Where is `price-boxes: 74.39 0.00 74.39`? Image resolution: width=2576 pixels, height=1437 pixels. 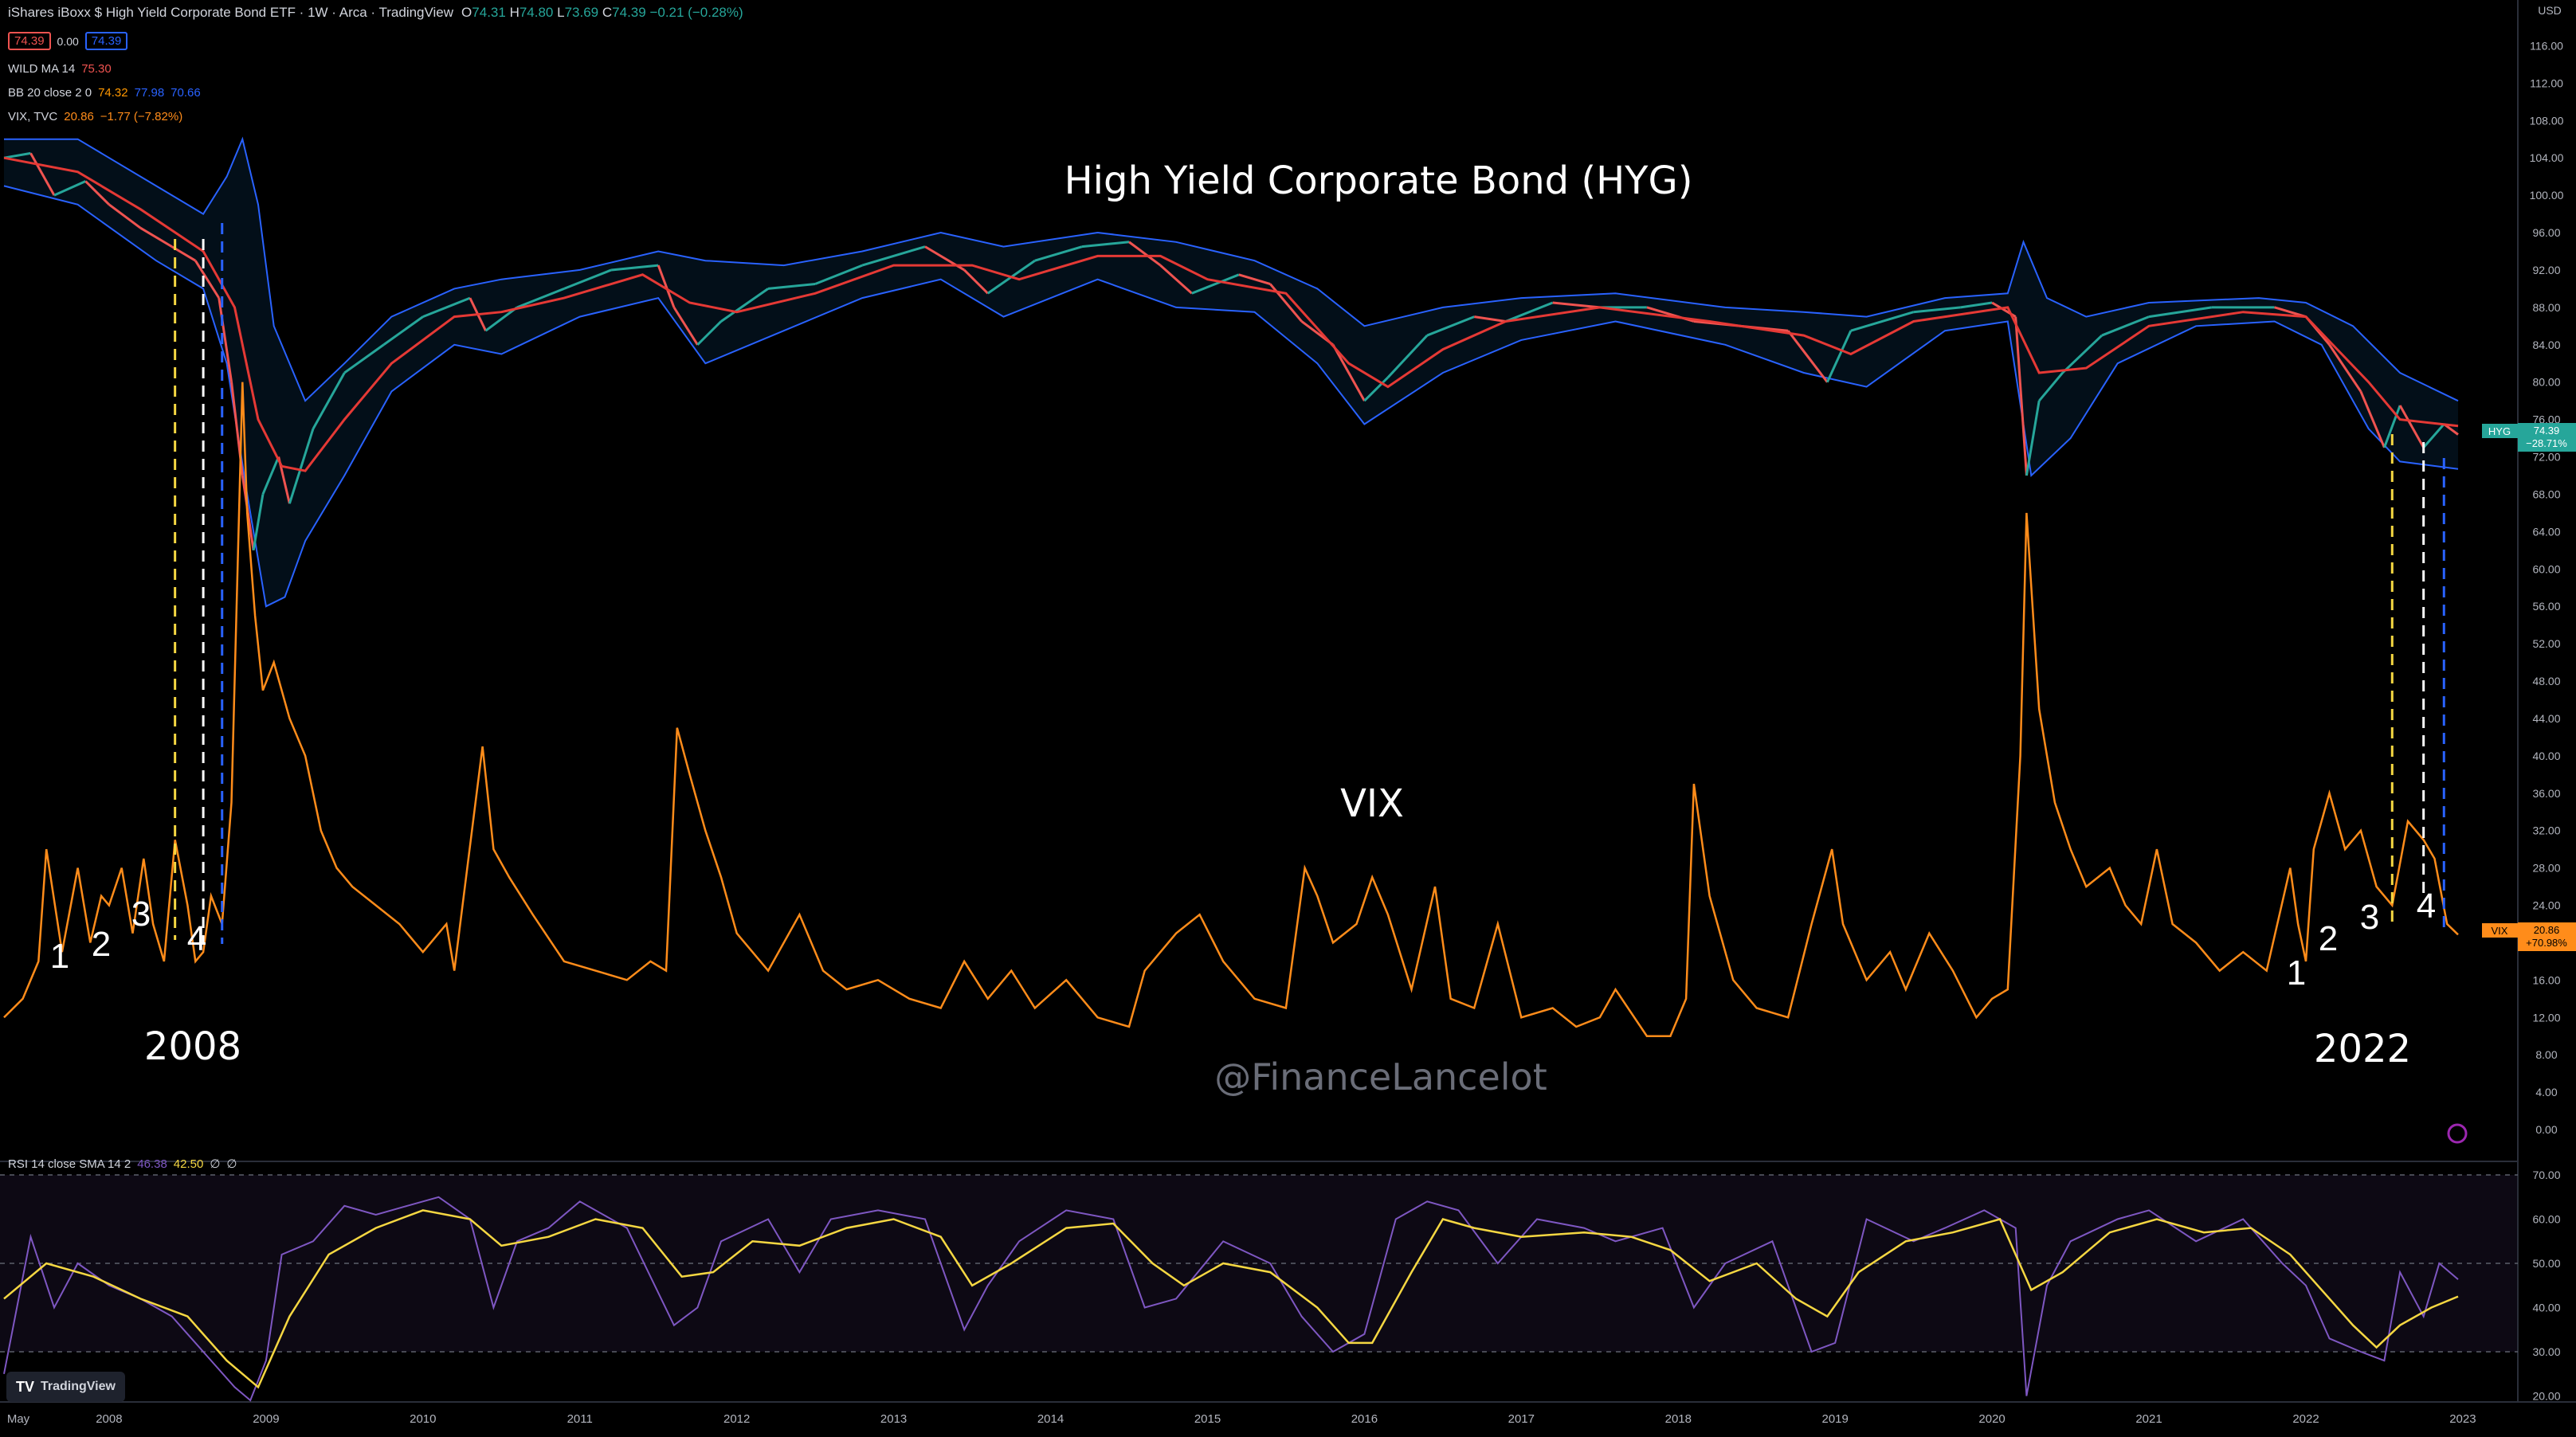 price-boxes: 74.39 0.00 74.39 is located at coordinates (68, 41).